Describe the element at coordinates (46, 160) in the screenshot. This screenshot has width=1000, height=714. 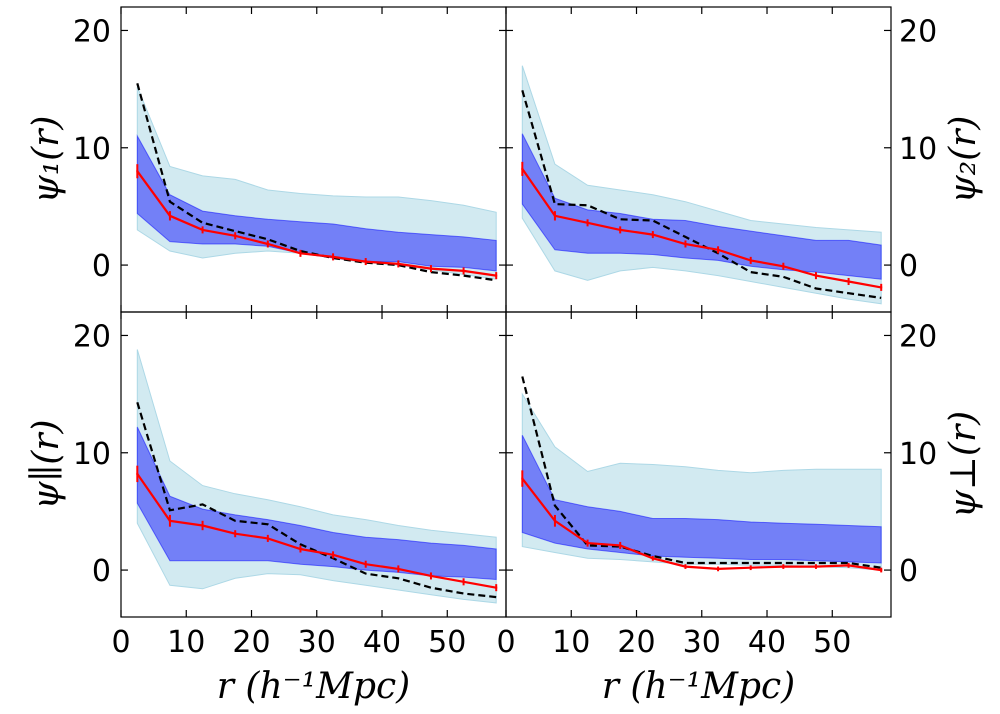
I see `y-axis-label-1: ψ₁(r)` at that location.